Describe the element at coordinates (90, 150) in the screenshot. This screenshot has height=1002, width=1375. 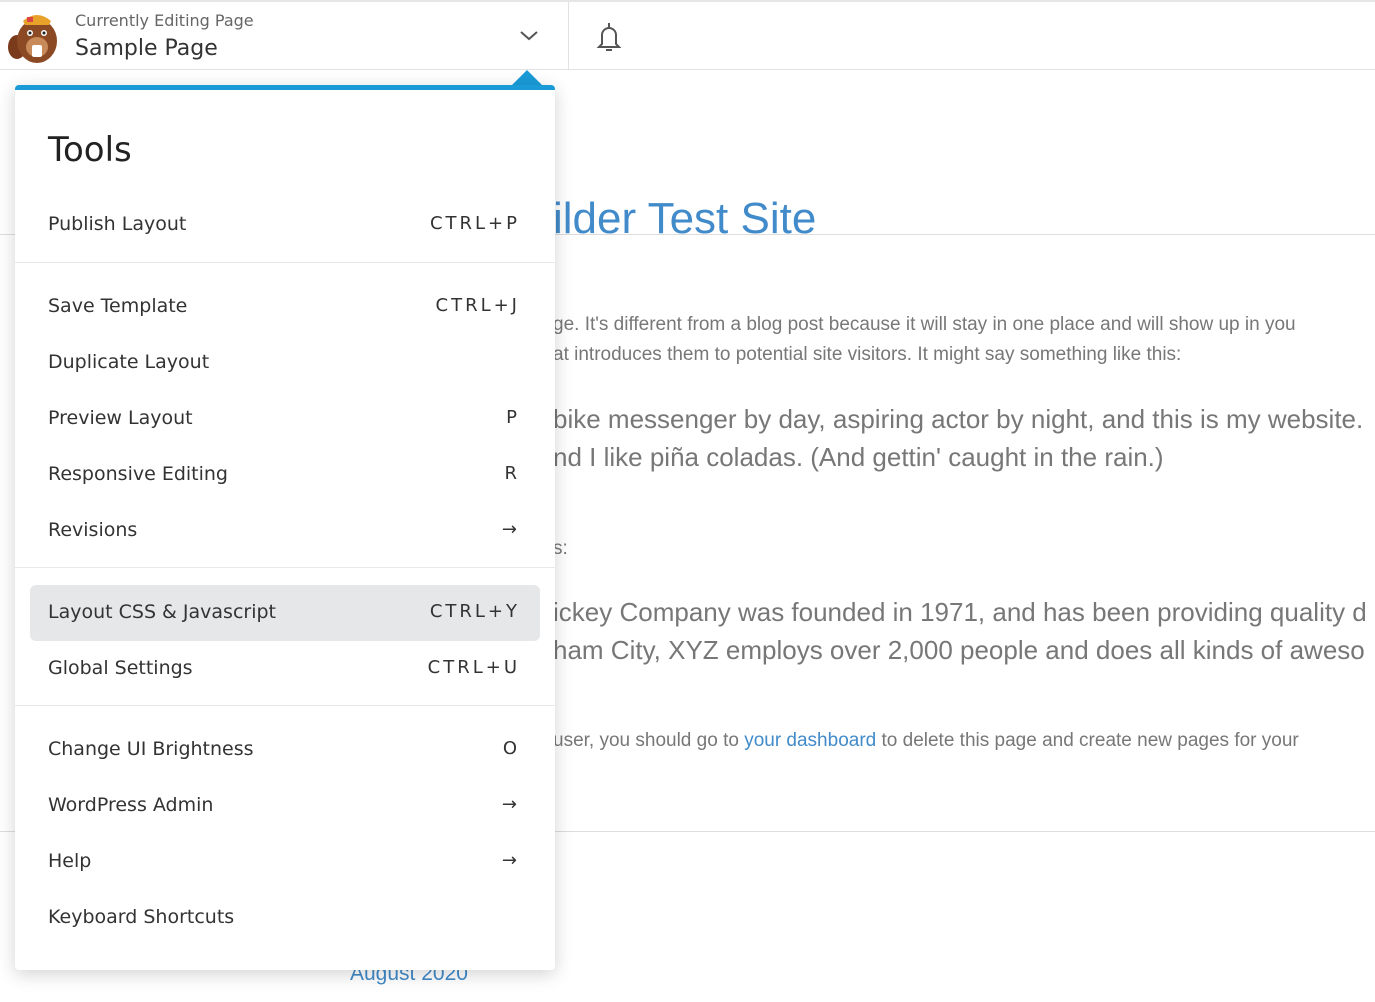
I see `menu-title: Tools` at that location.